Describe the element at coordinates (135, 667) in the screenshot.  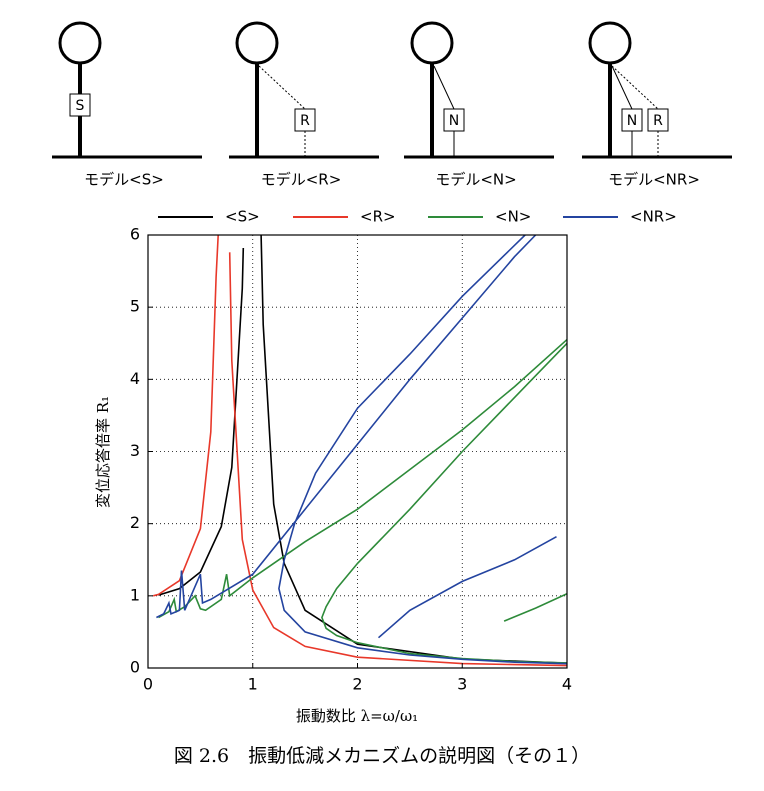
I see `y-tick-label: 0` at that location.